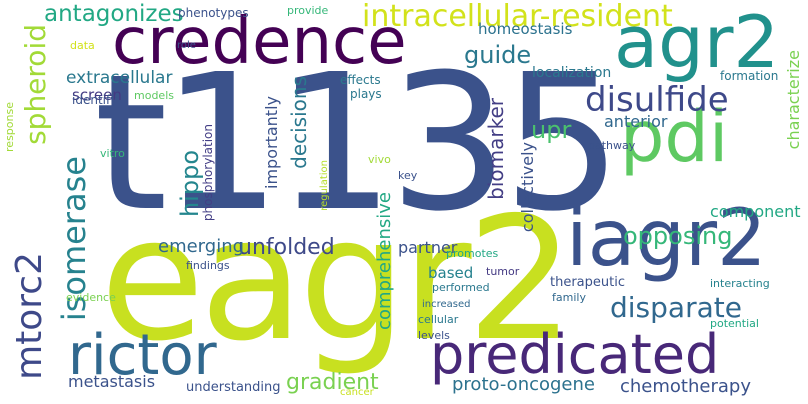 Image resolution: width=808 pixels, height=404 pixels. What do you see at coordinates (740, 283) in the screenshot?
I see `cloud-word: interacting` at bounding box center [740, 283].